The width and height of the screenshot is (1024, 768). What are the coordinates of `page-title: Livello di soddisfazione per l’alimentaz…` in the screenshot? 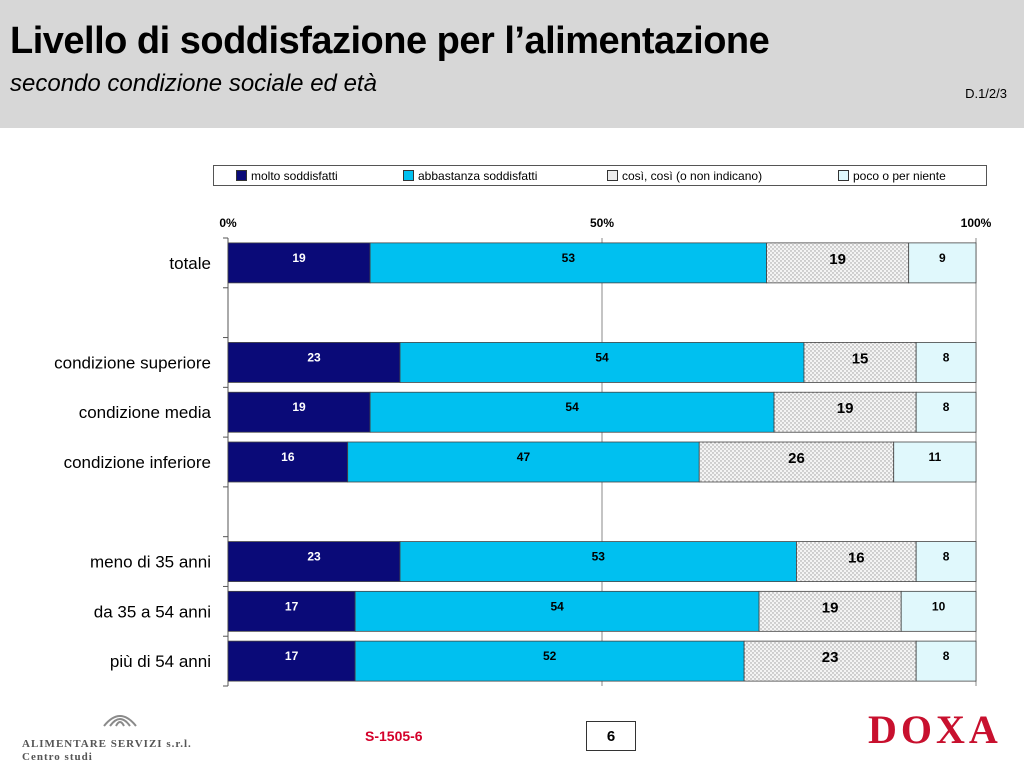 It's located at (390, 41).